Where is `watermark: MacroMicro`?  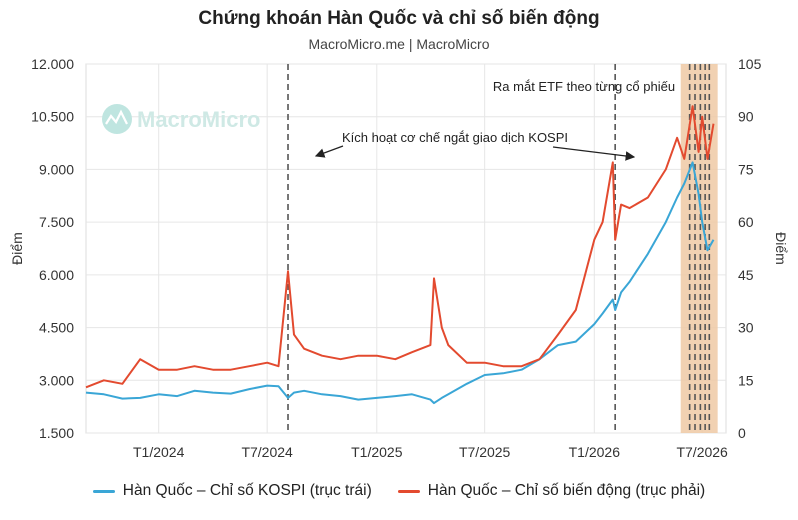 watermark: MacroMicro is located at coordinates (181, 119).